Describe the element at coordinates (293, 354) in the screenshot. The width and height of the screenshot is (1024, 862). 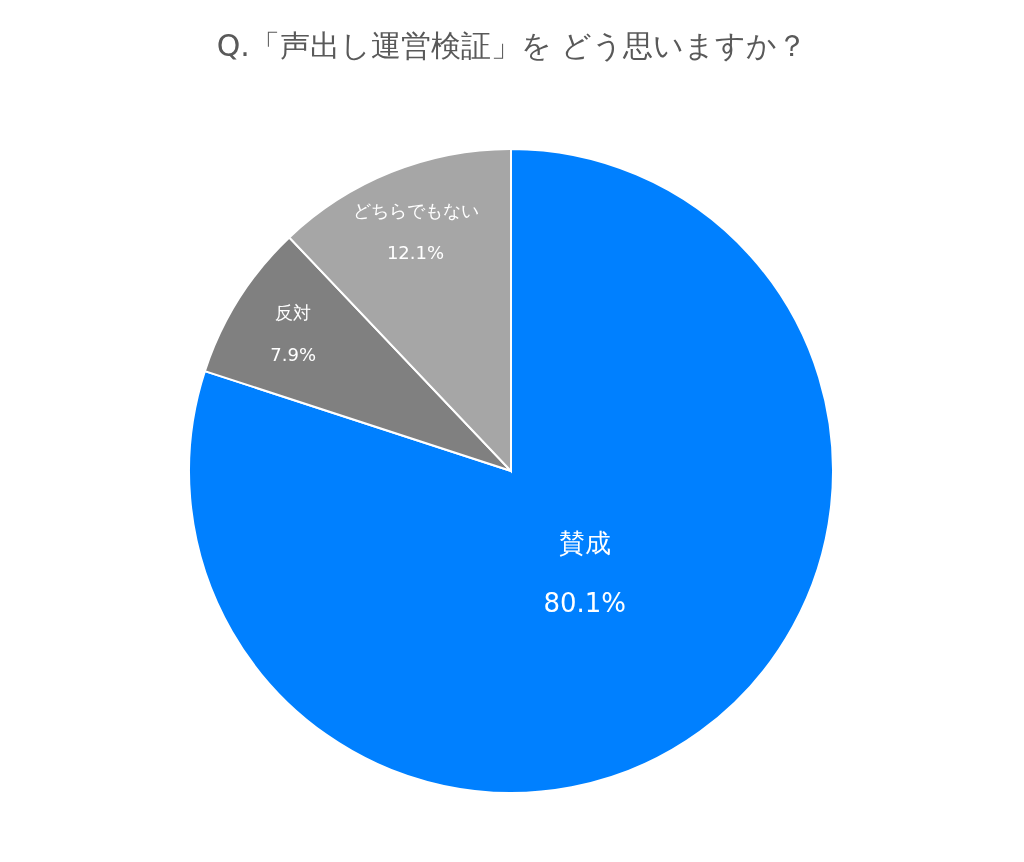
I see `data-label: 7.9%` at that location.